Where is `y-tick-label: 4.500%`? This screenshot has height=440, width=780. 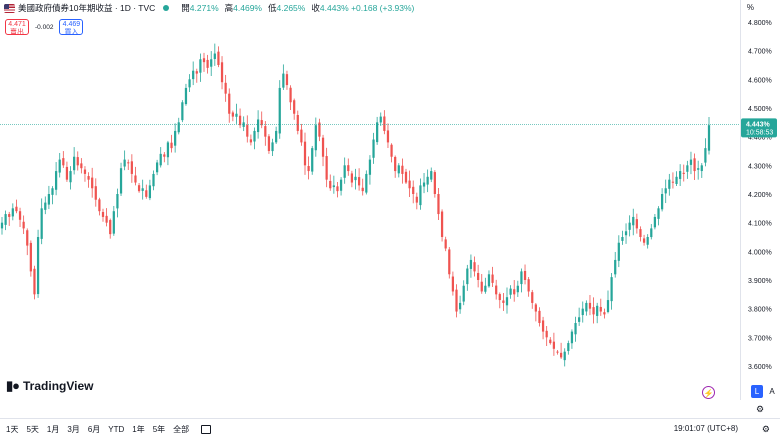
y-tick-label: 4.500% is located at coordinates (760, 109).